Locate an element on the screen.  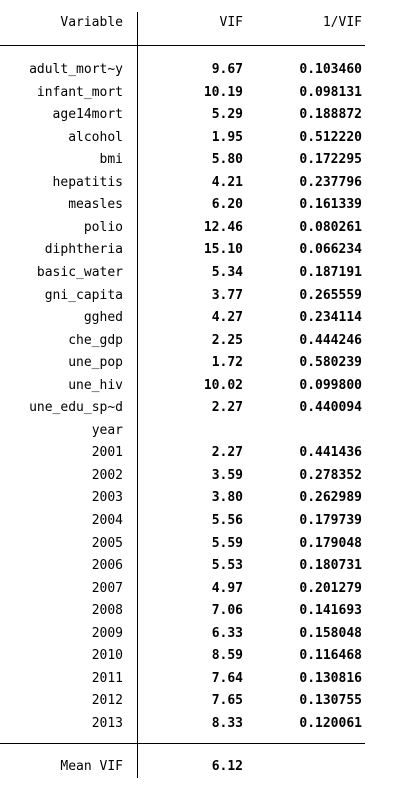
table-row: 2006 5.53 0.180731 is located at coordinates (200, 566).